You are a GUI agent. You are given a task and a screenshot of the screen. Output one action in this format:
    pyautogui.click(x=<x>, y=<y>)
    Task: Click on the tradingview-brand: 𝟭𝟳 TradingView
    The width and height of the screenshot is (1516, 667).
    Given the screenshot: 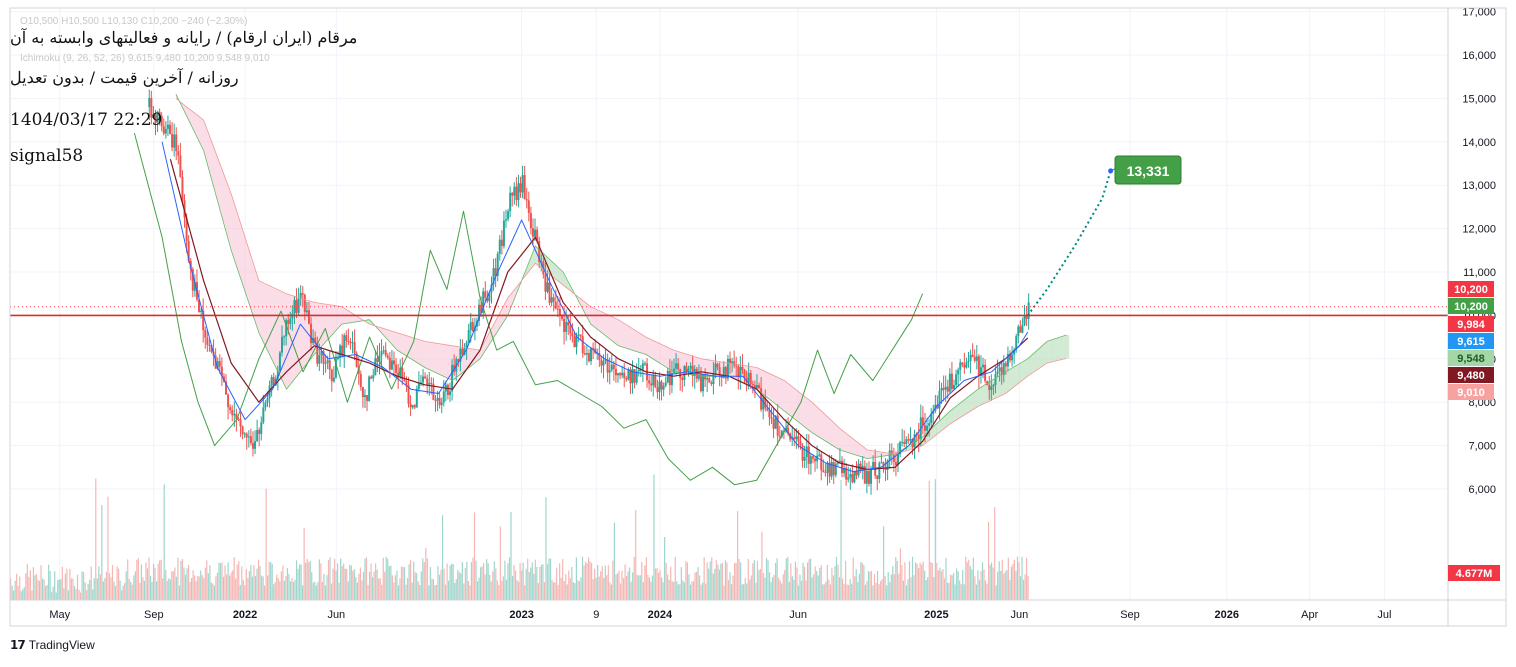 What is the action you would take?
    pyautogui.click(x=52, y=645)
    